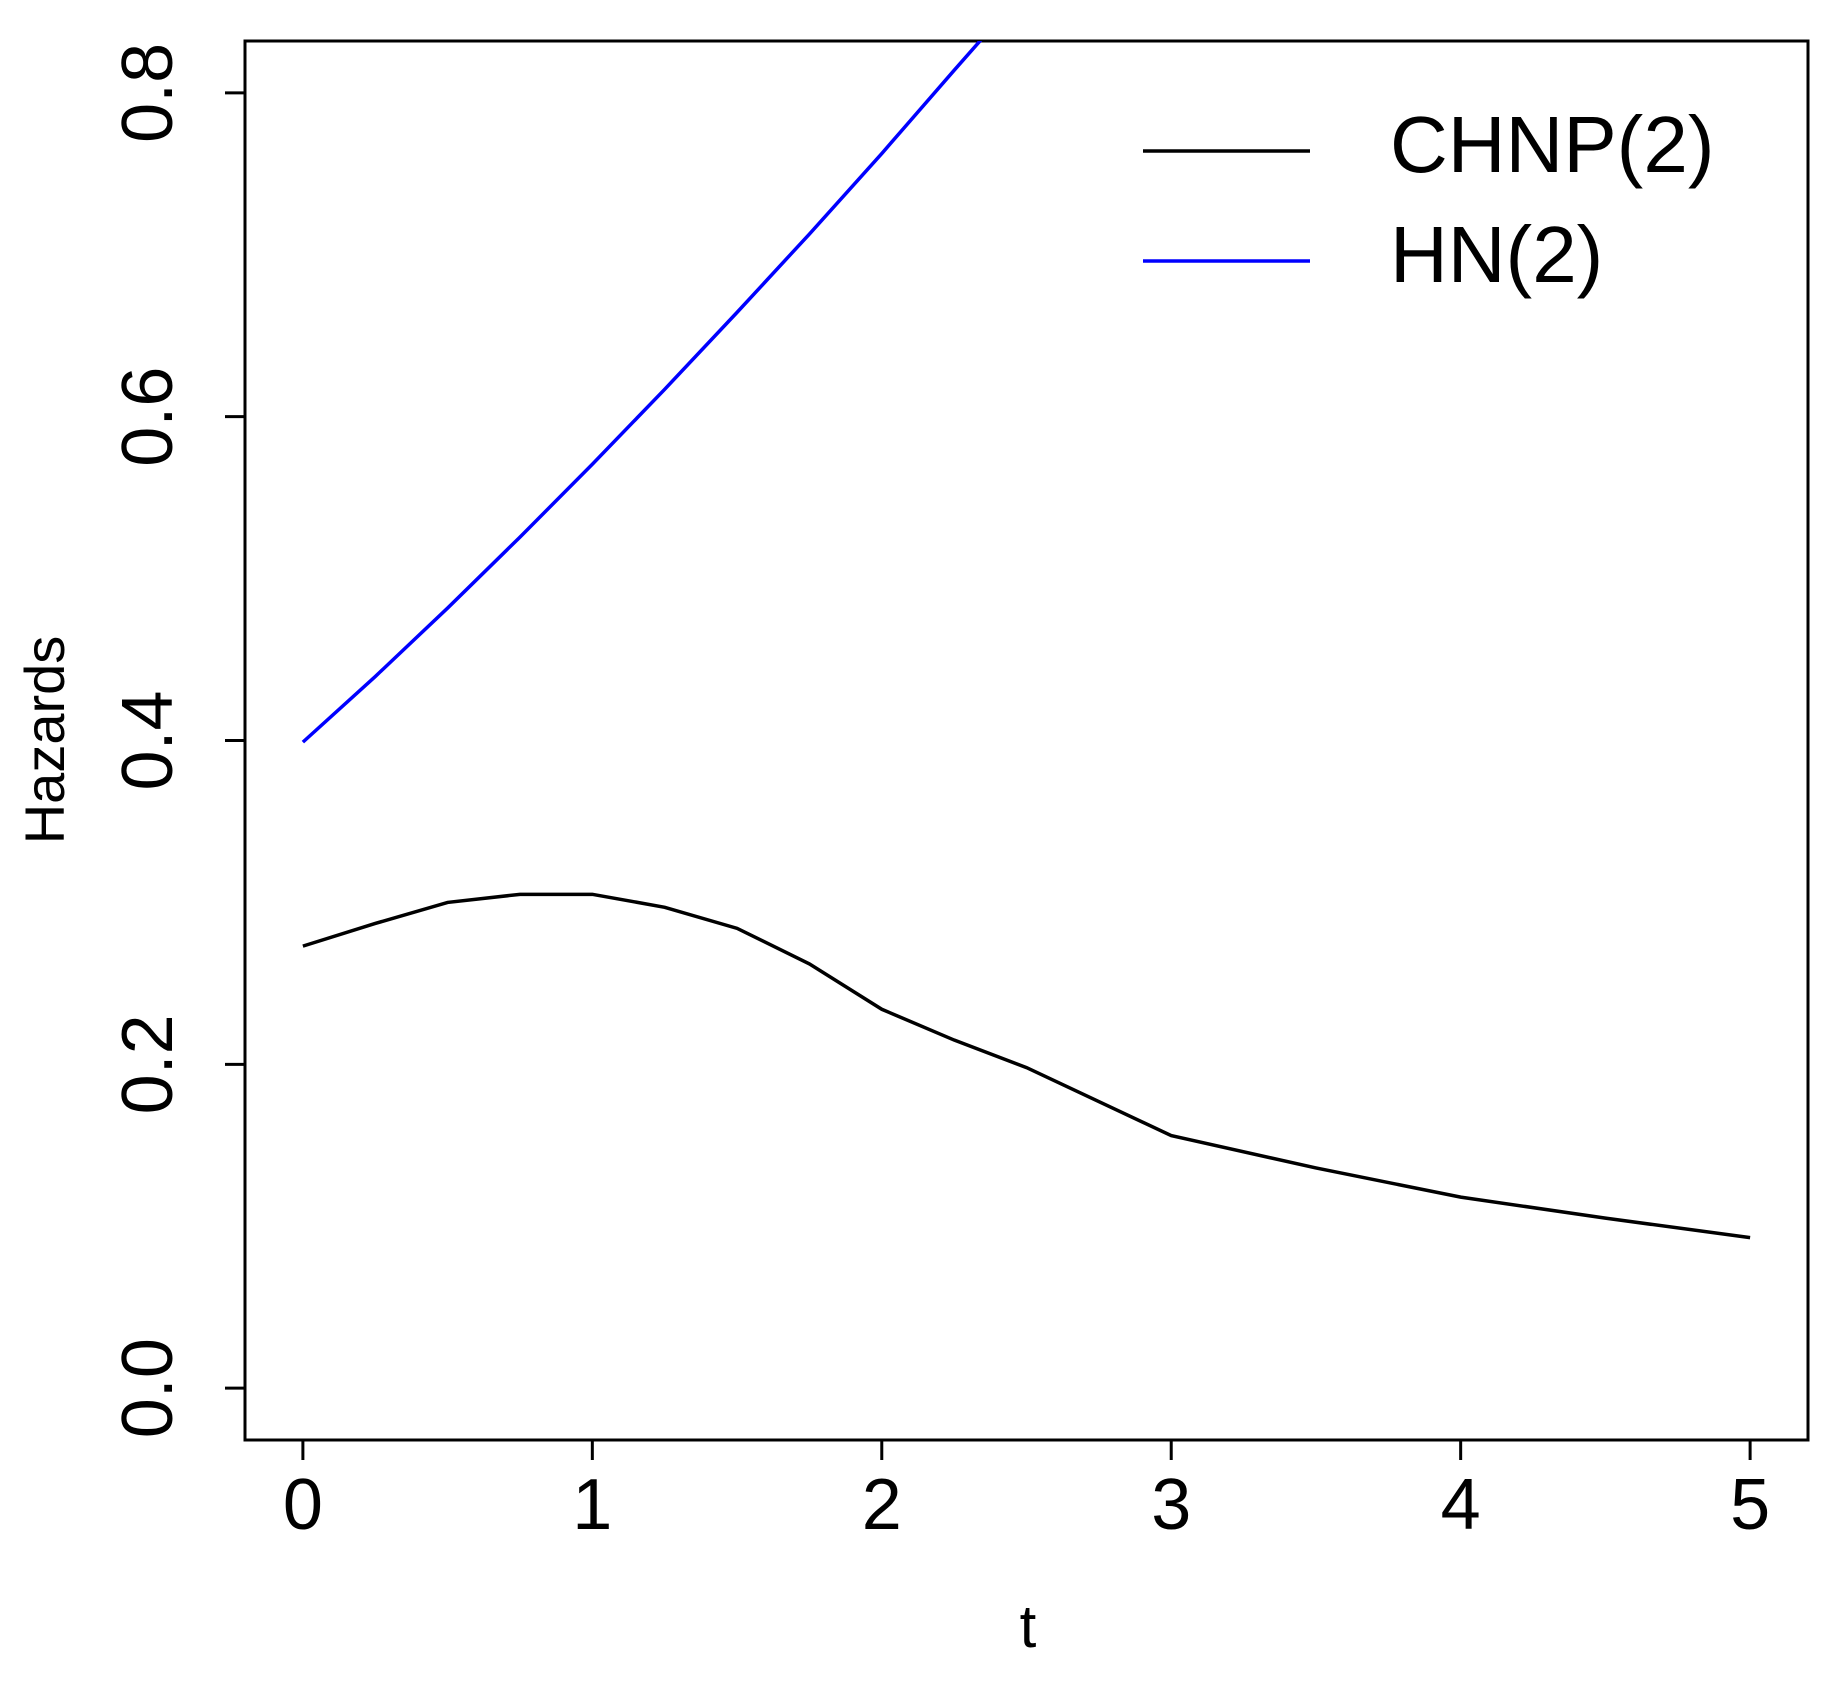 The width and height of the screenshot is (1837, 1688). Describe the element at coordinates (592, 1505) in the screenshot. I see `x-tick-label: 1` at that location.